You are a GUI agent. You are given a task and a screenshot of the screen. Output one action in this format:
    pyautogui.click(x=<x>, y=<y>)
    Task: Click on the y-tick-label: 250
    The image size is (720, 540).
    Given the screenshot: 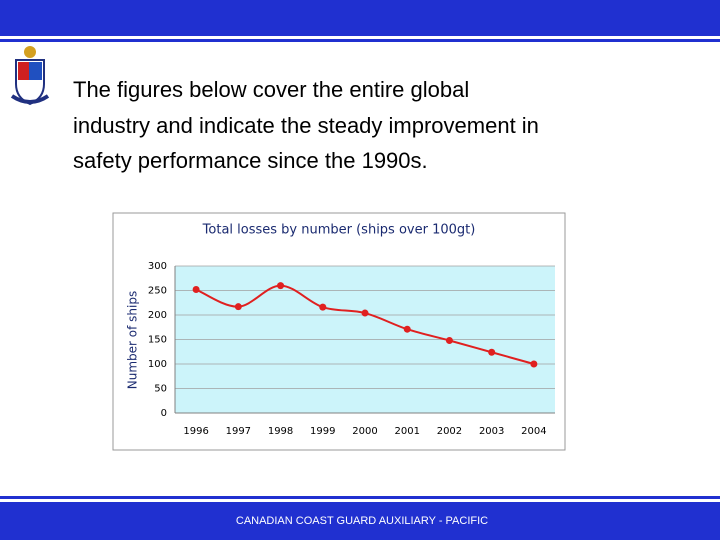 What is the action you would take?
    pyautogui.click(x=157, y=291)
    